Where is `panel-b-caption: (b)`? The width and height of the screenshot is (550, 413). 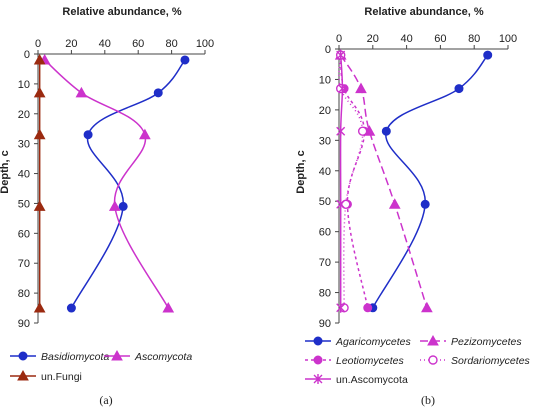
panel-b-caption: (b) is located at coordinates (428, 400).